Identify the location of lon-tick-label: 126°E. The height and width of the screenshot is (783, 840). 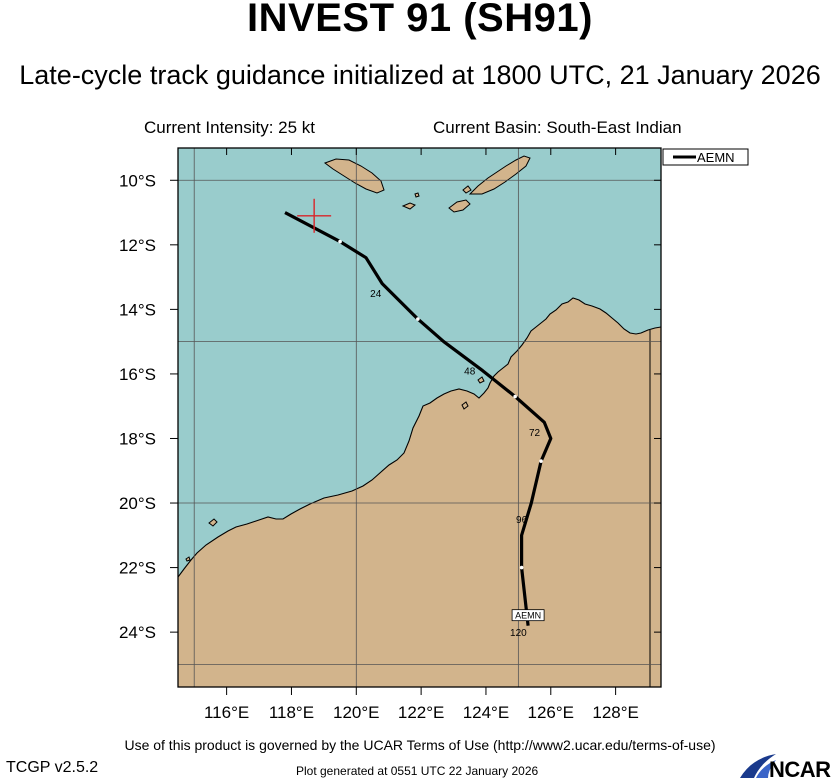
(551, 712).